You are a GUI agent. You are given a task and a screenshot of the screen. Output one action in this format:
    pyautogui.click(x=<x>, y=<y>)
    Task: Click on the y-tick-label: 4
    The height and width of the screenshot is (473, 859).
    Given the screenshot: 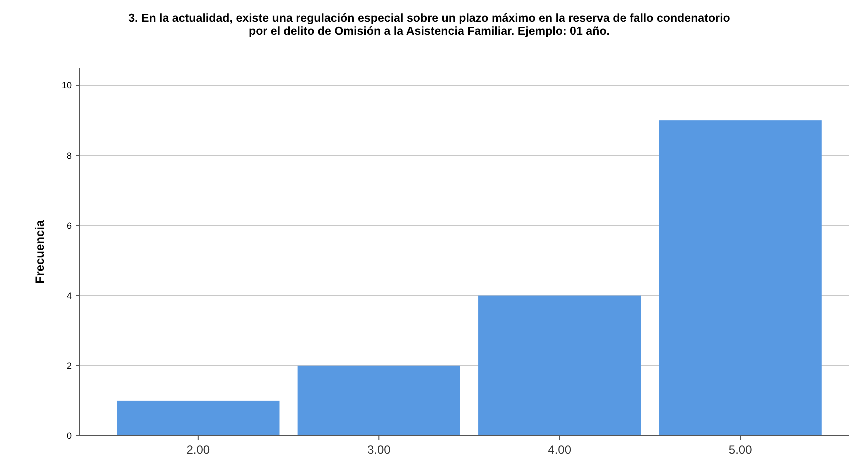 What is the action you would take?
    pyautogui.click(x=69, y=295)
    